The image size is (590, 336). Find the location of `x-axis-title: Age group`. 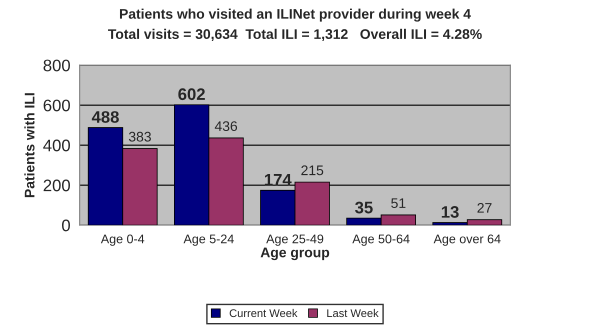

x-axis-title: Age group is located at coordinates (295, 254).